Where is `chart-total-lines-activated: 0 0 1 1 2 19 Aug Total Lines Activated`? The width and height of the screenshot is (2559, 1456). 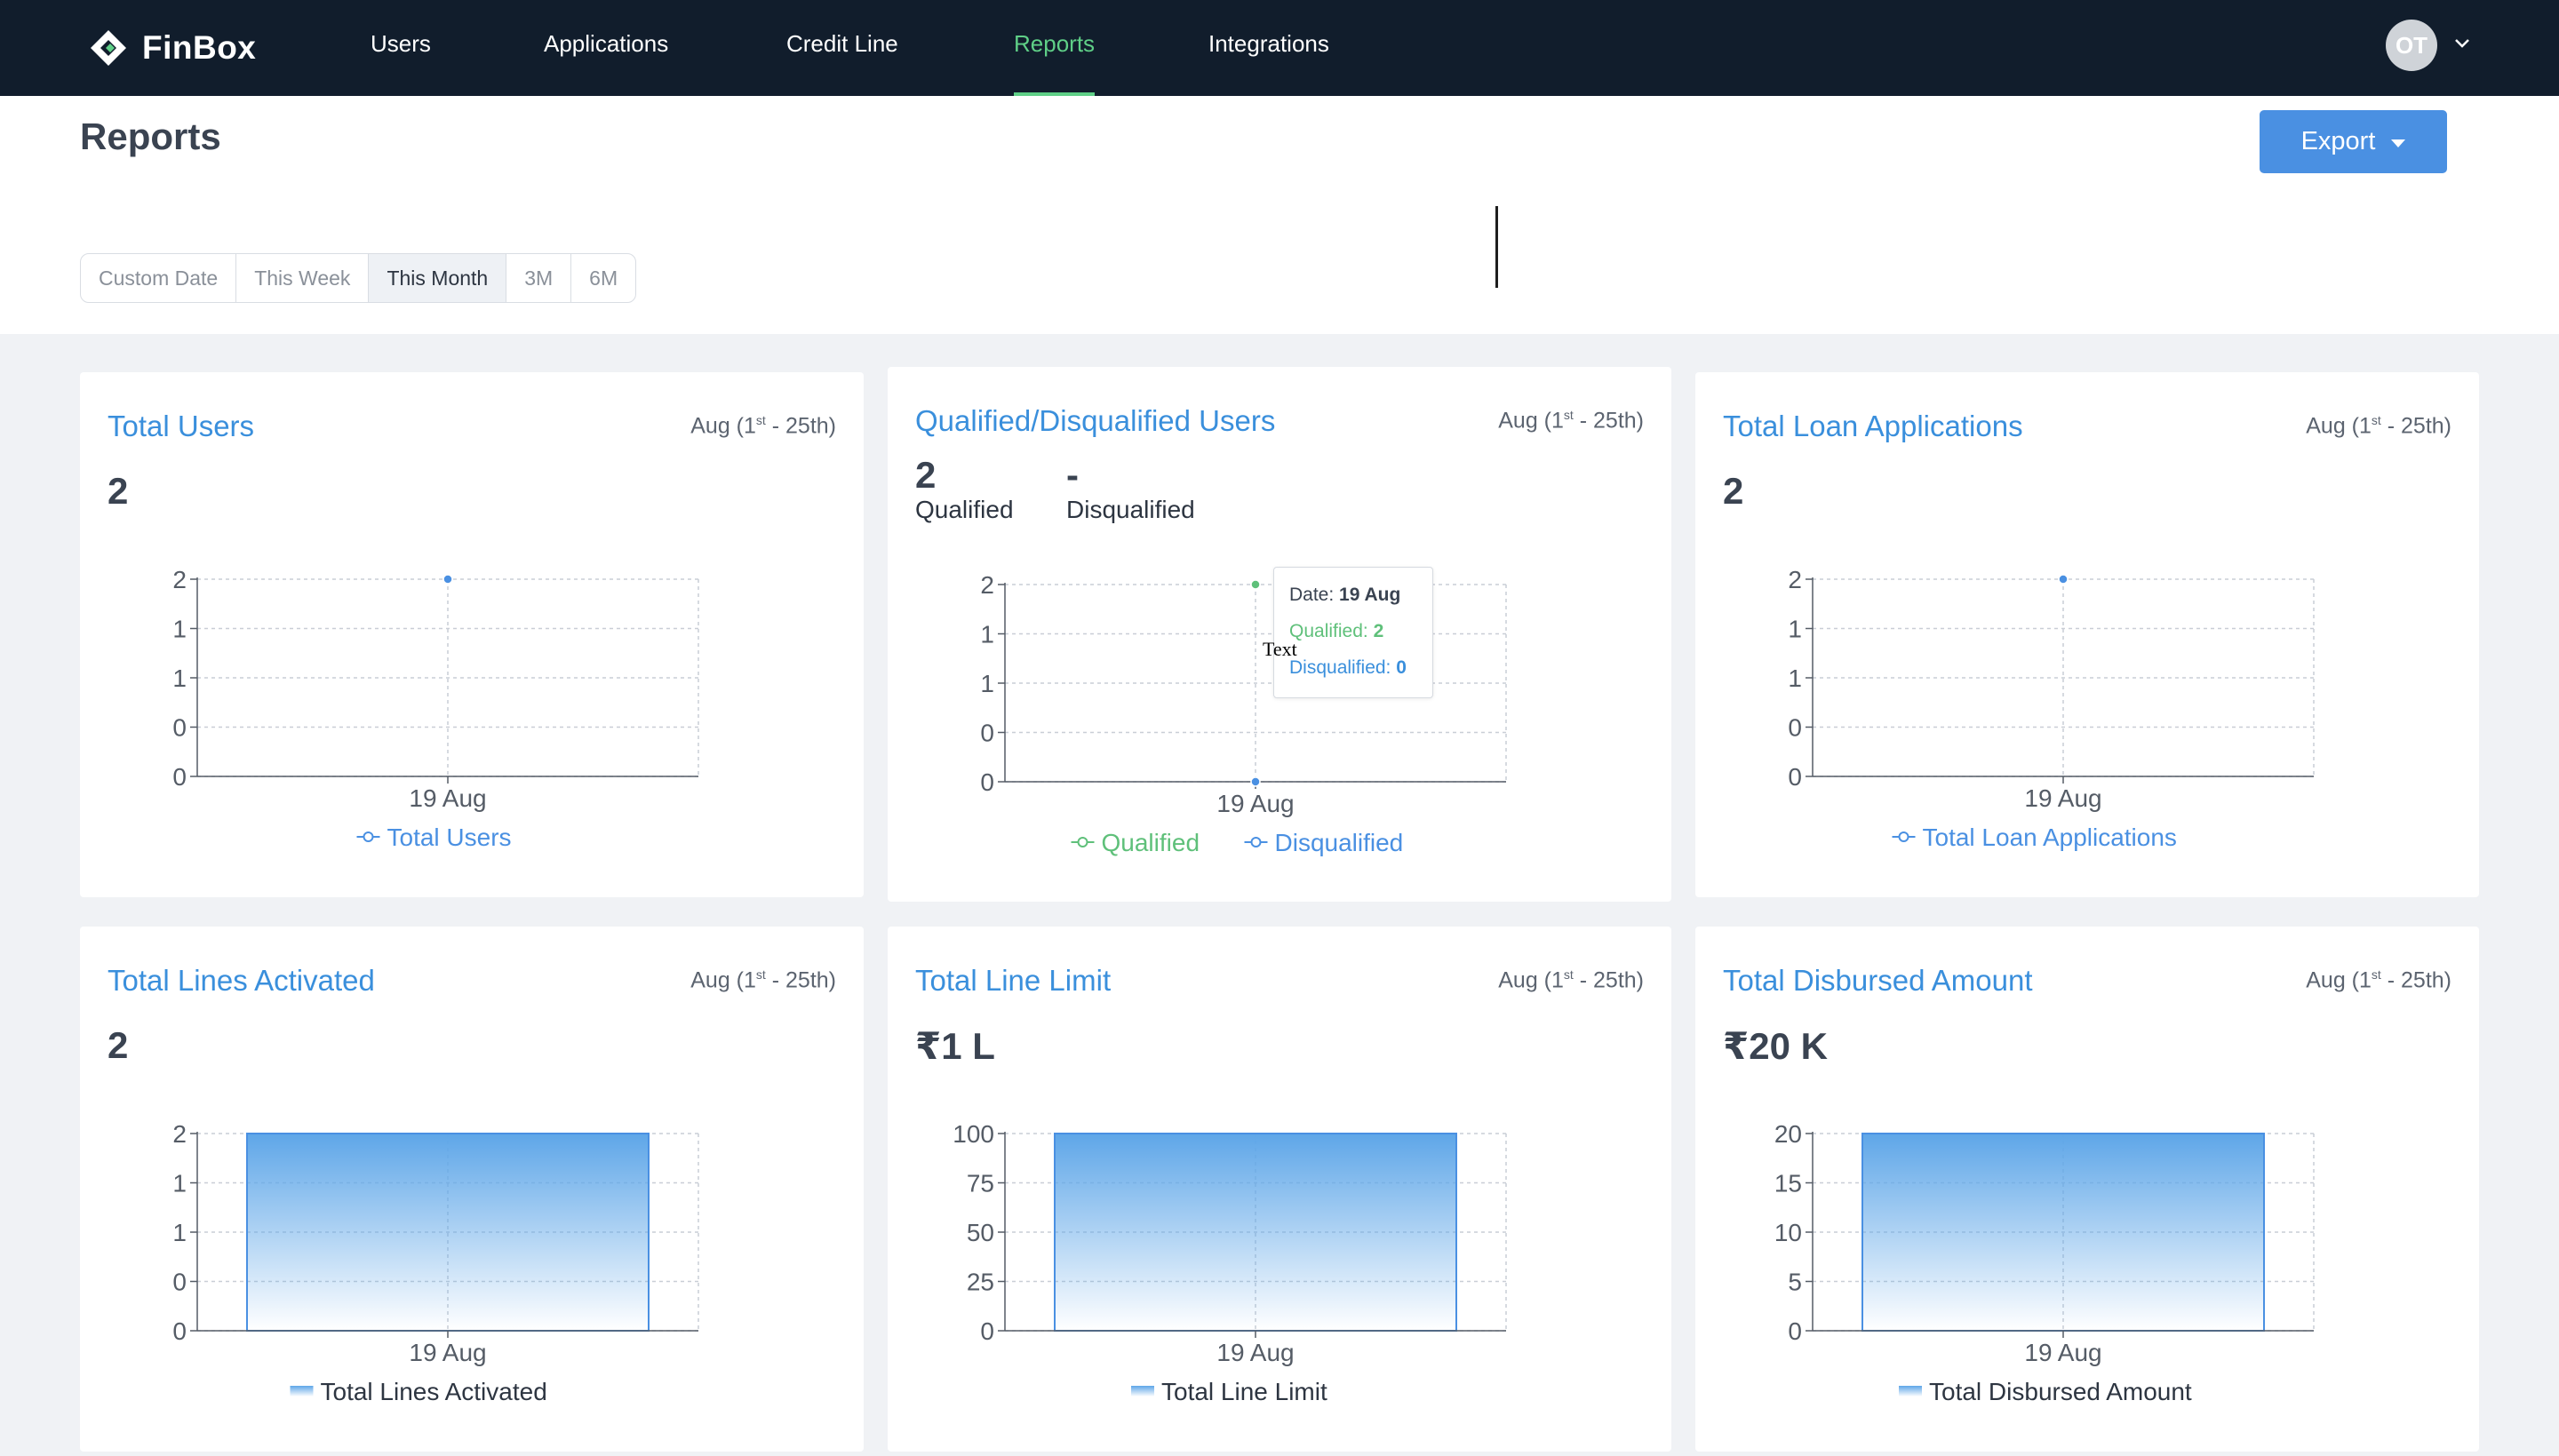
chart-total-lines-activated: 0 0 1 1 2 19 Aug Total Lines Activated is located at coordinates (472, 1258).